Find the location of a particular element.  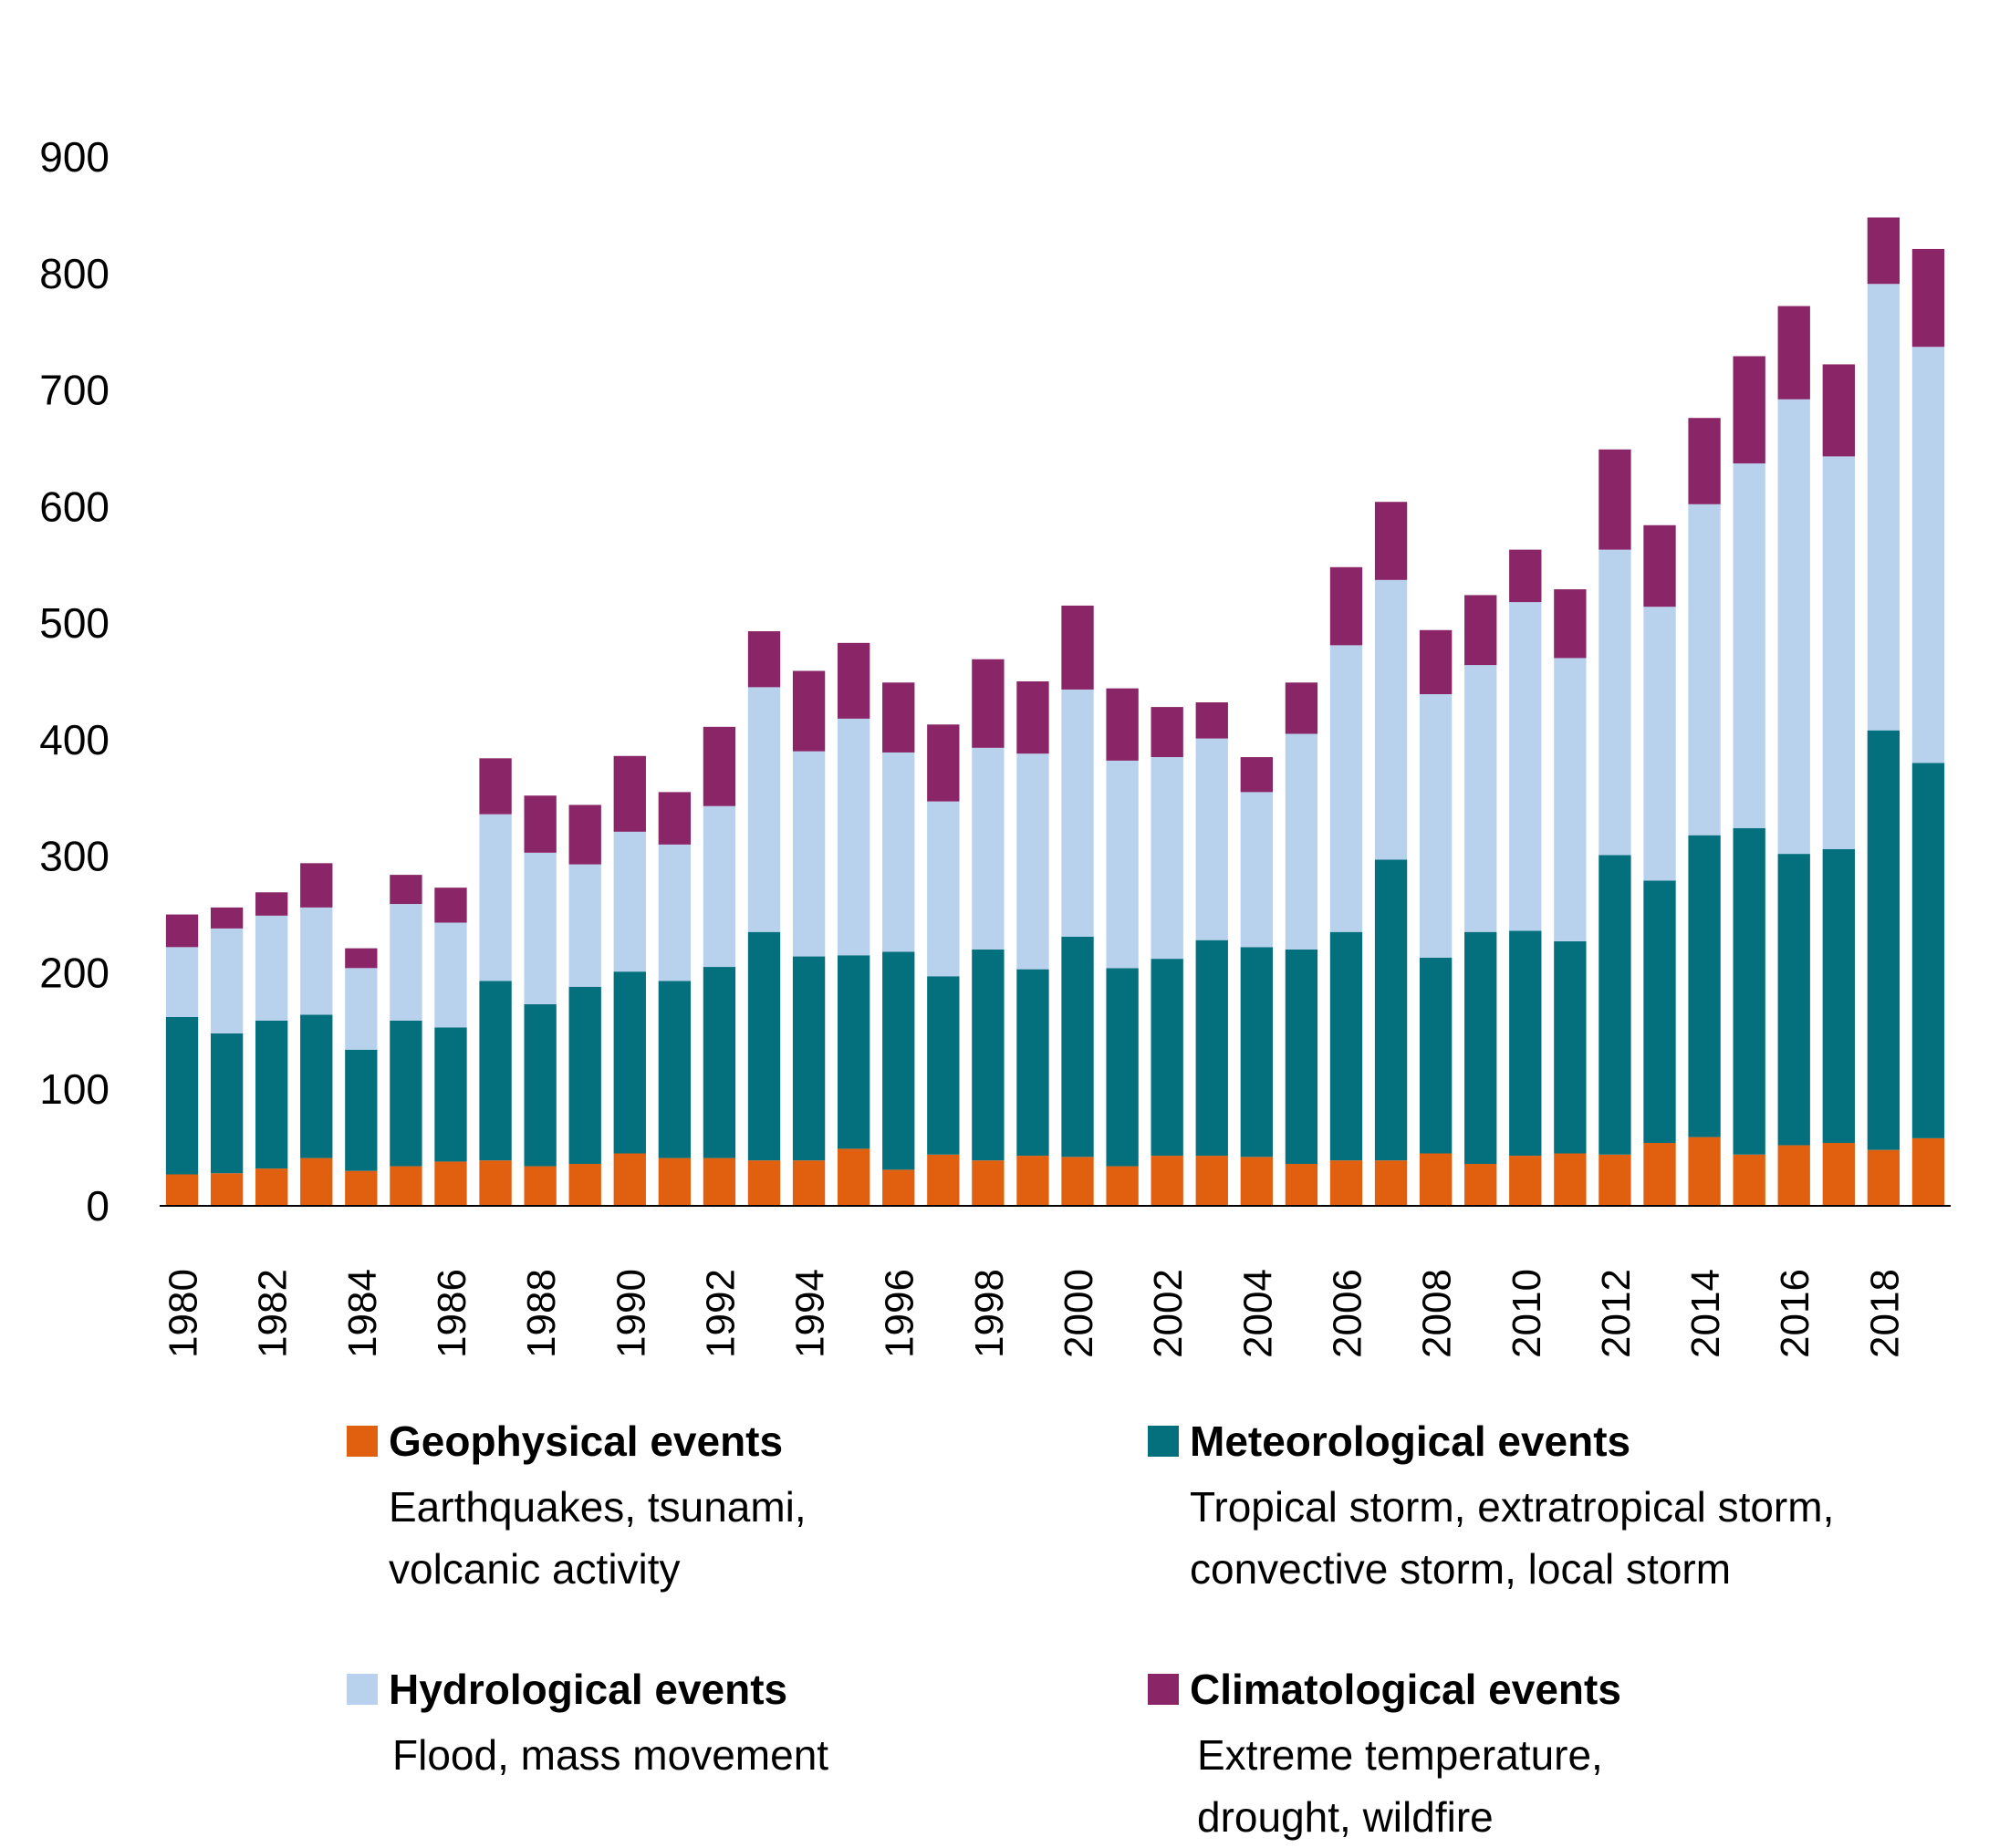

x-tick-label: 1996 is located at coordinates (900, 1313).